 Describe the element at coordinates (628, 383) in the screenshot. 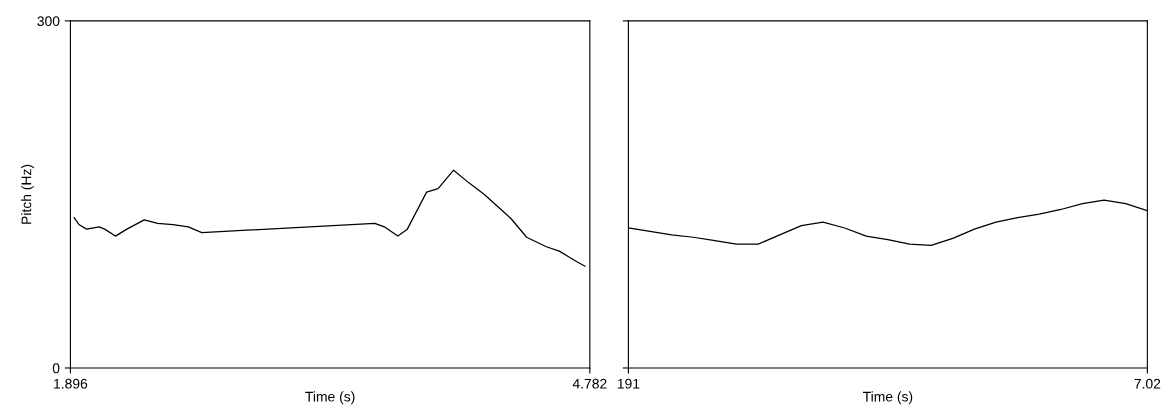

I see `x-tick-label: 191` at that location.